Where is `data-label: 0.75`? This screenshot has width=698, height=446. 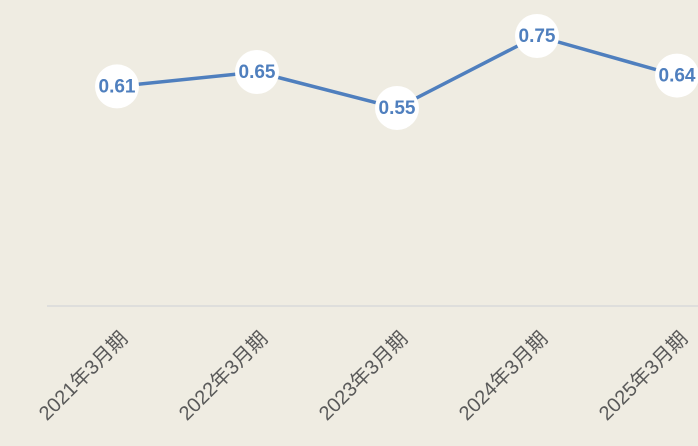
data-label: 0.75 is located at coordinates (537, 36).